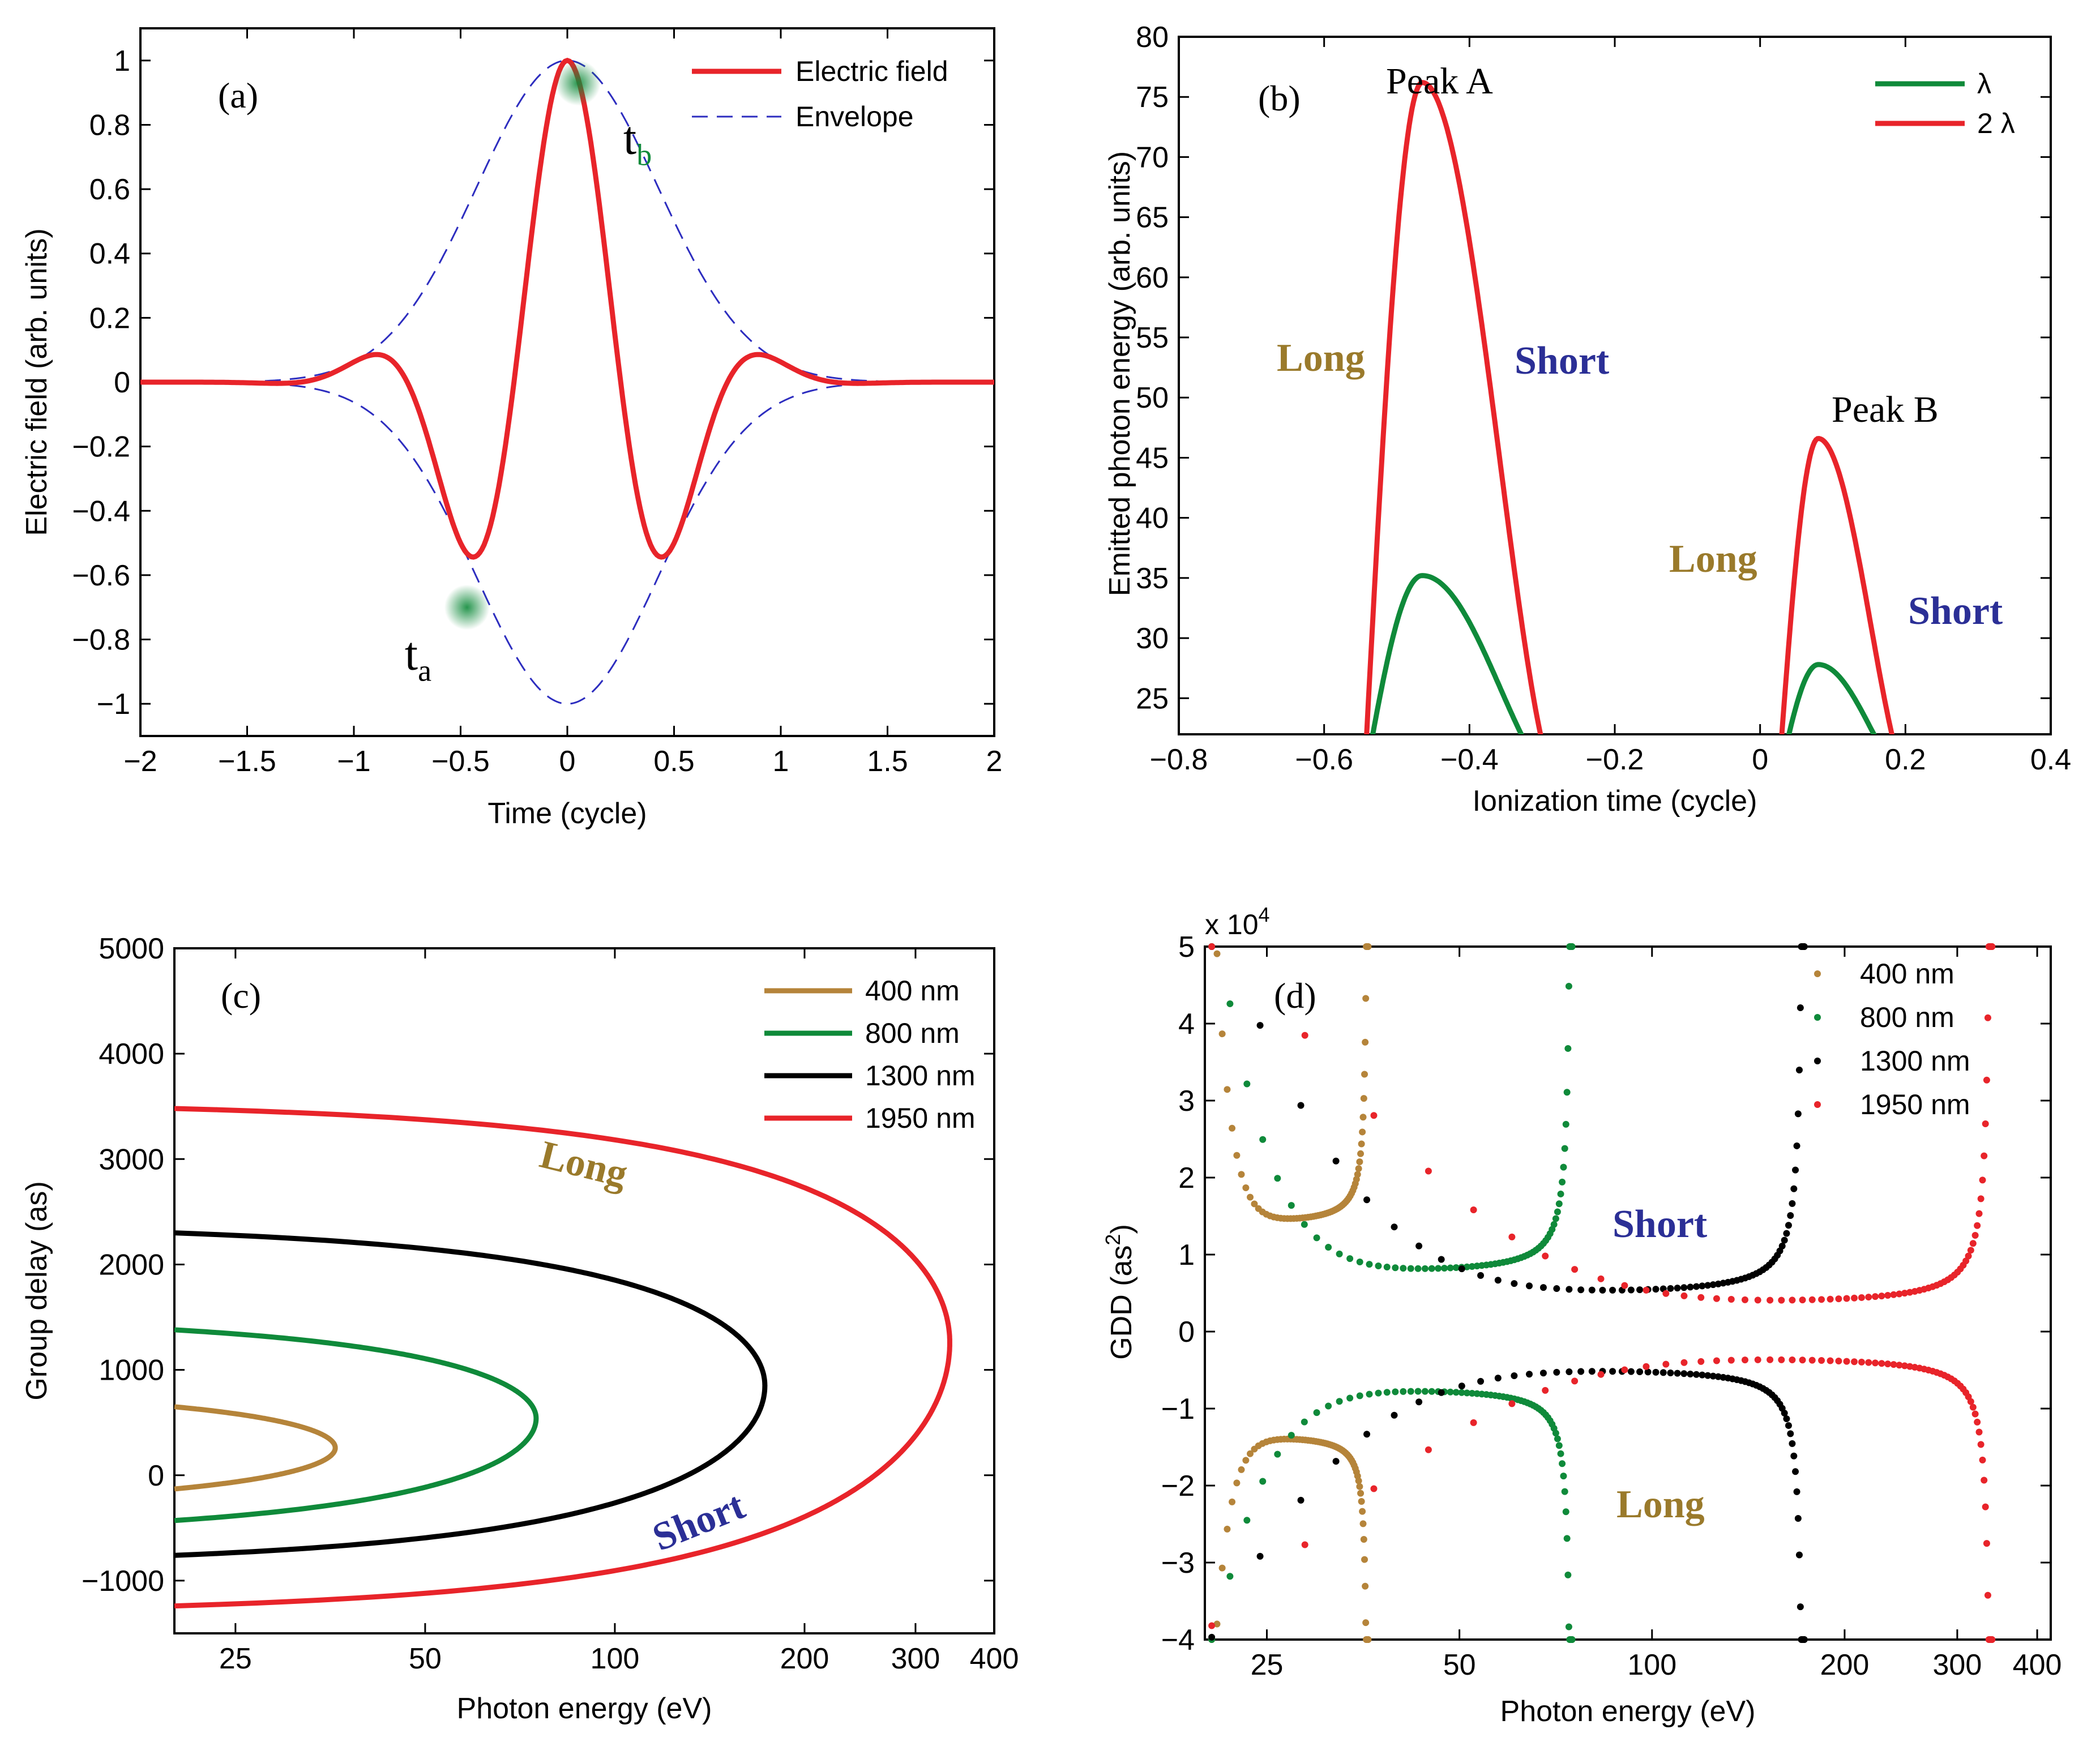 The height and width of the screenshot is (1746, 2100). What do you see at coordinates (820, 93) in the screenshot?
I see `panel-a-legend: Electric field Envelope` at bounding box center [820, 93].